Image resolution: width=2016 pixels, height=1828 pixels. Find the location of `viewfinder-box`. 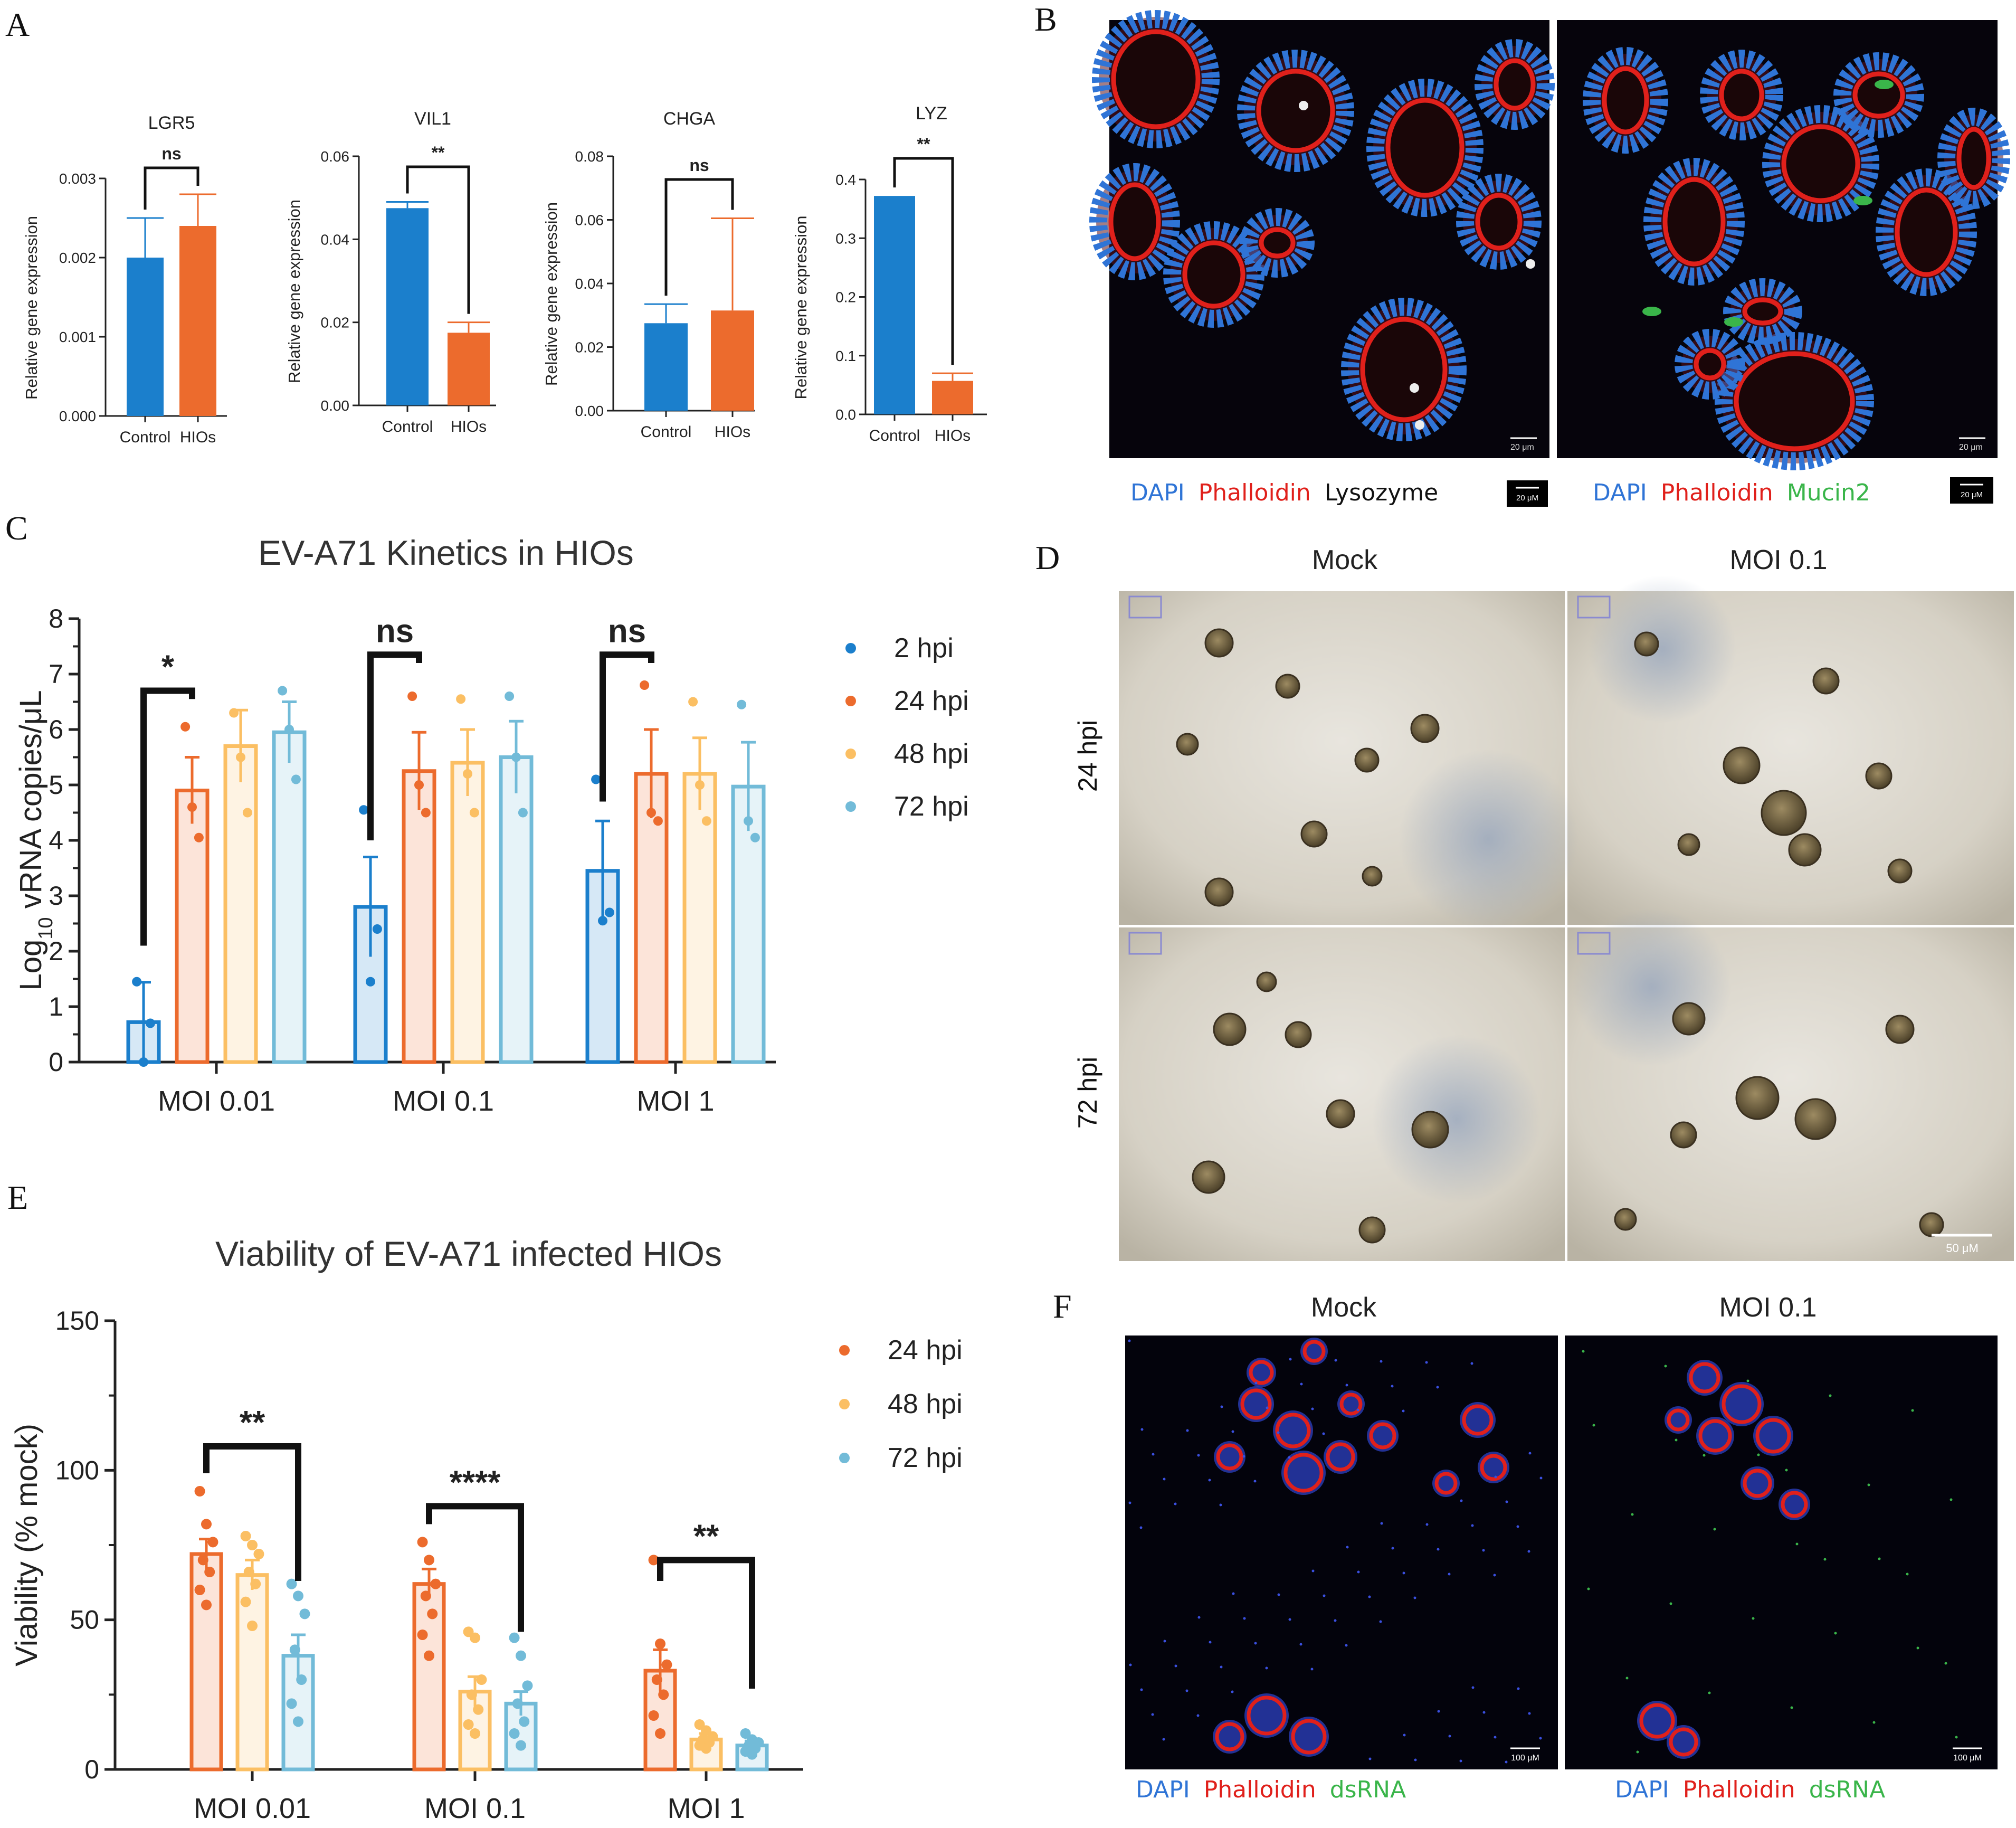

viewfinder-box is located at coordinates (1594, 943).